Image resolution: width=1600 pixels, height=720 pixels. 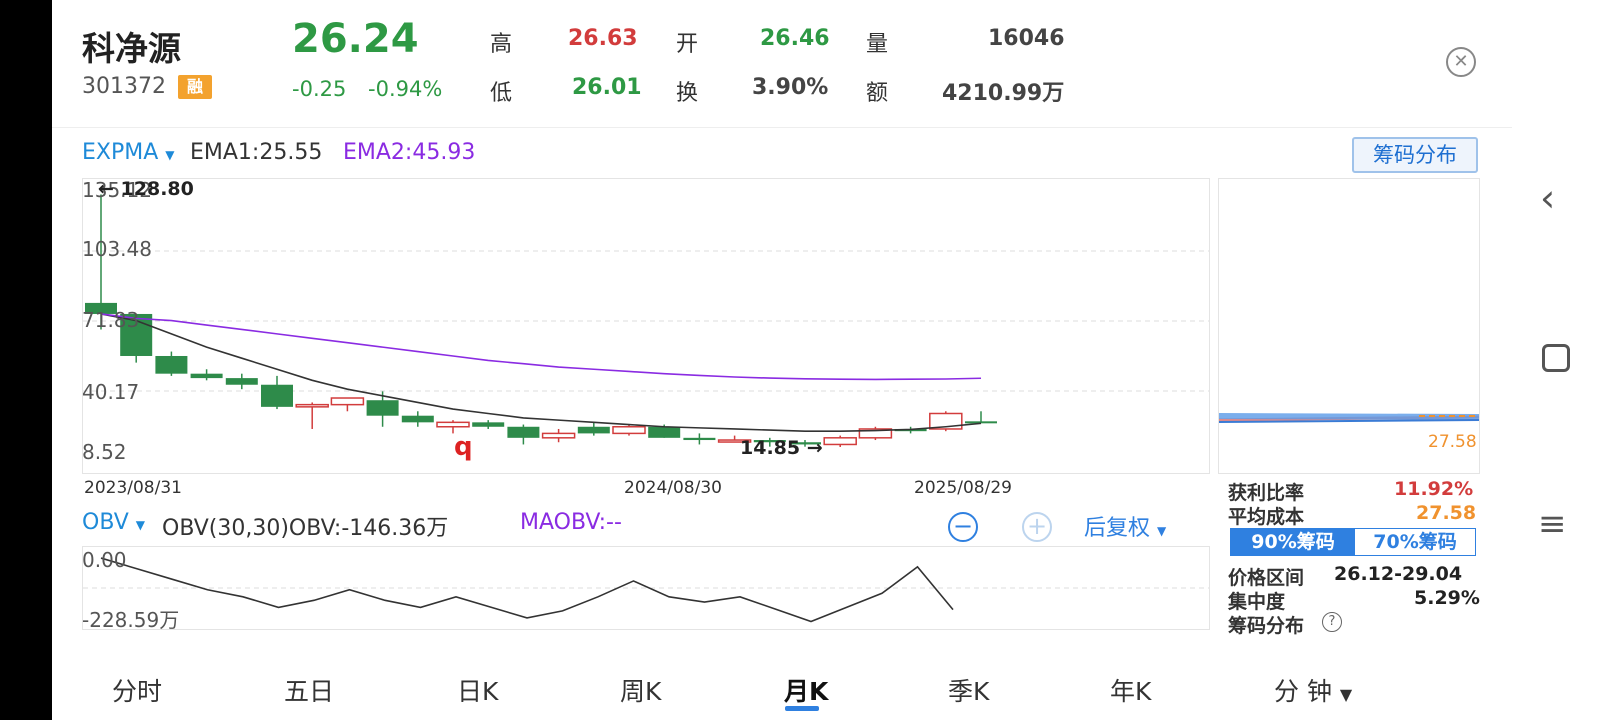 What do you see at coordinates (806, 691) in the screenshot?
I see `tab-monthly-k: 月K` at bounding box center [806, 691].